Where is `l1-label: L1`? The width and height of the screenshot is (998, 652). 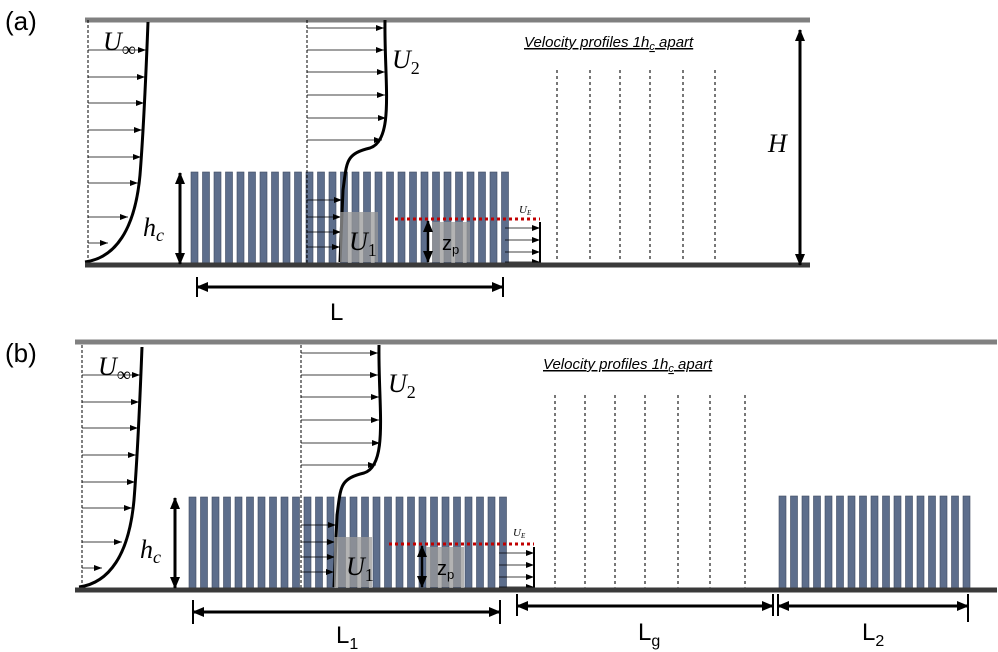
l1-label: L1 is located at coordinates (347, 637).